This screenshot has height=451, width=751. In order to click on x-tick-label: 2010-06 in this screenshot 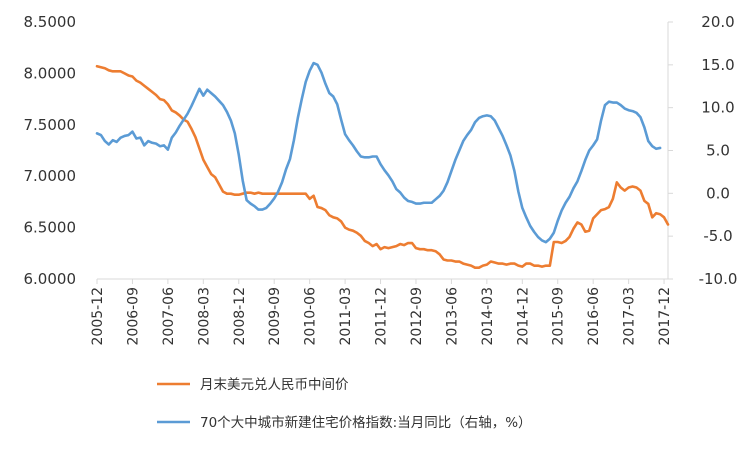, I will do `click(311, 316)`.